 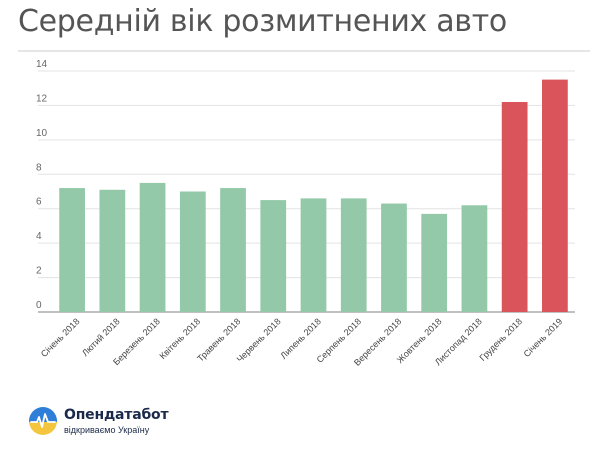 I want to click on y-tick-label: 6, so click(x=39, y=202).